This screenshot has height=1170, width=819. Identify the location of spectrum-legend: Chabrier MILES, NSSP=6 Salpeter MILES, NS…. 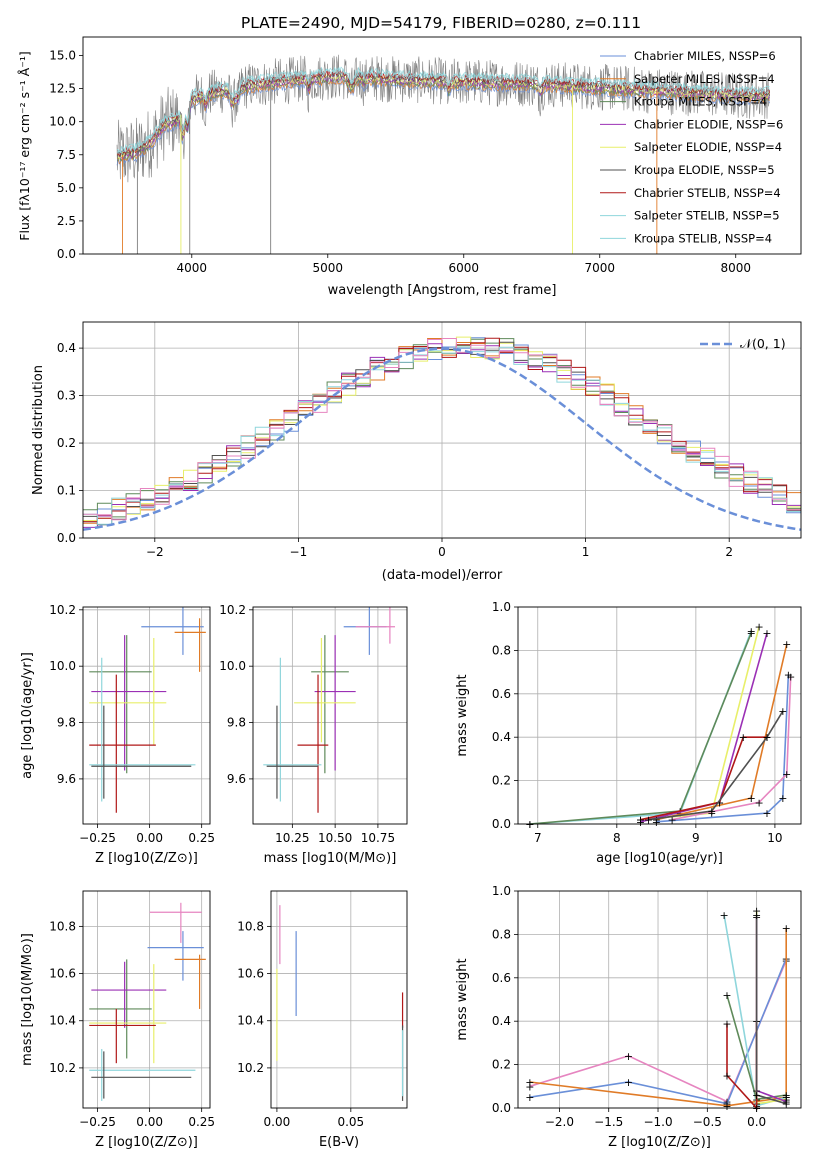
(691, 147).